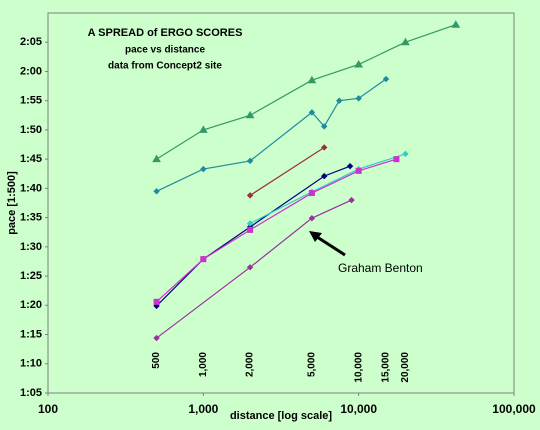  I want to click on y-tick-label: 1:45, so click(31, 159).